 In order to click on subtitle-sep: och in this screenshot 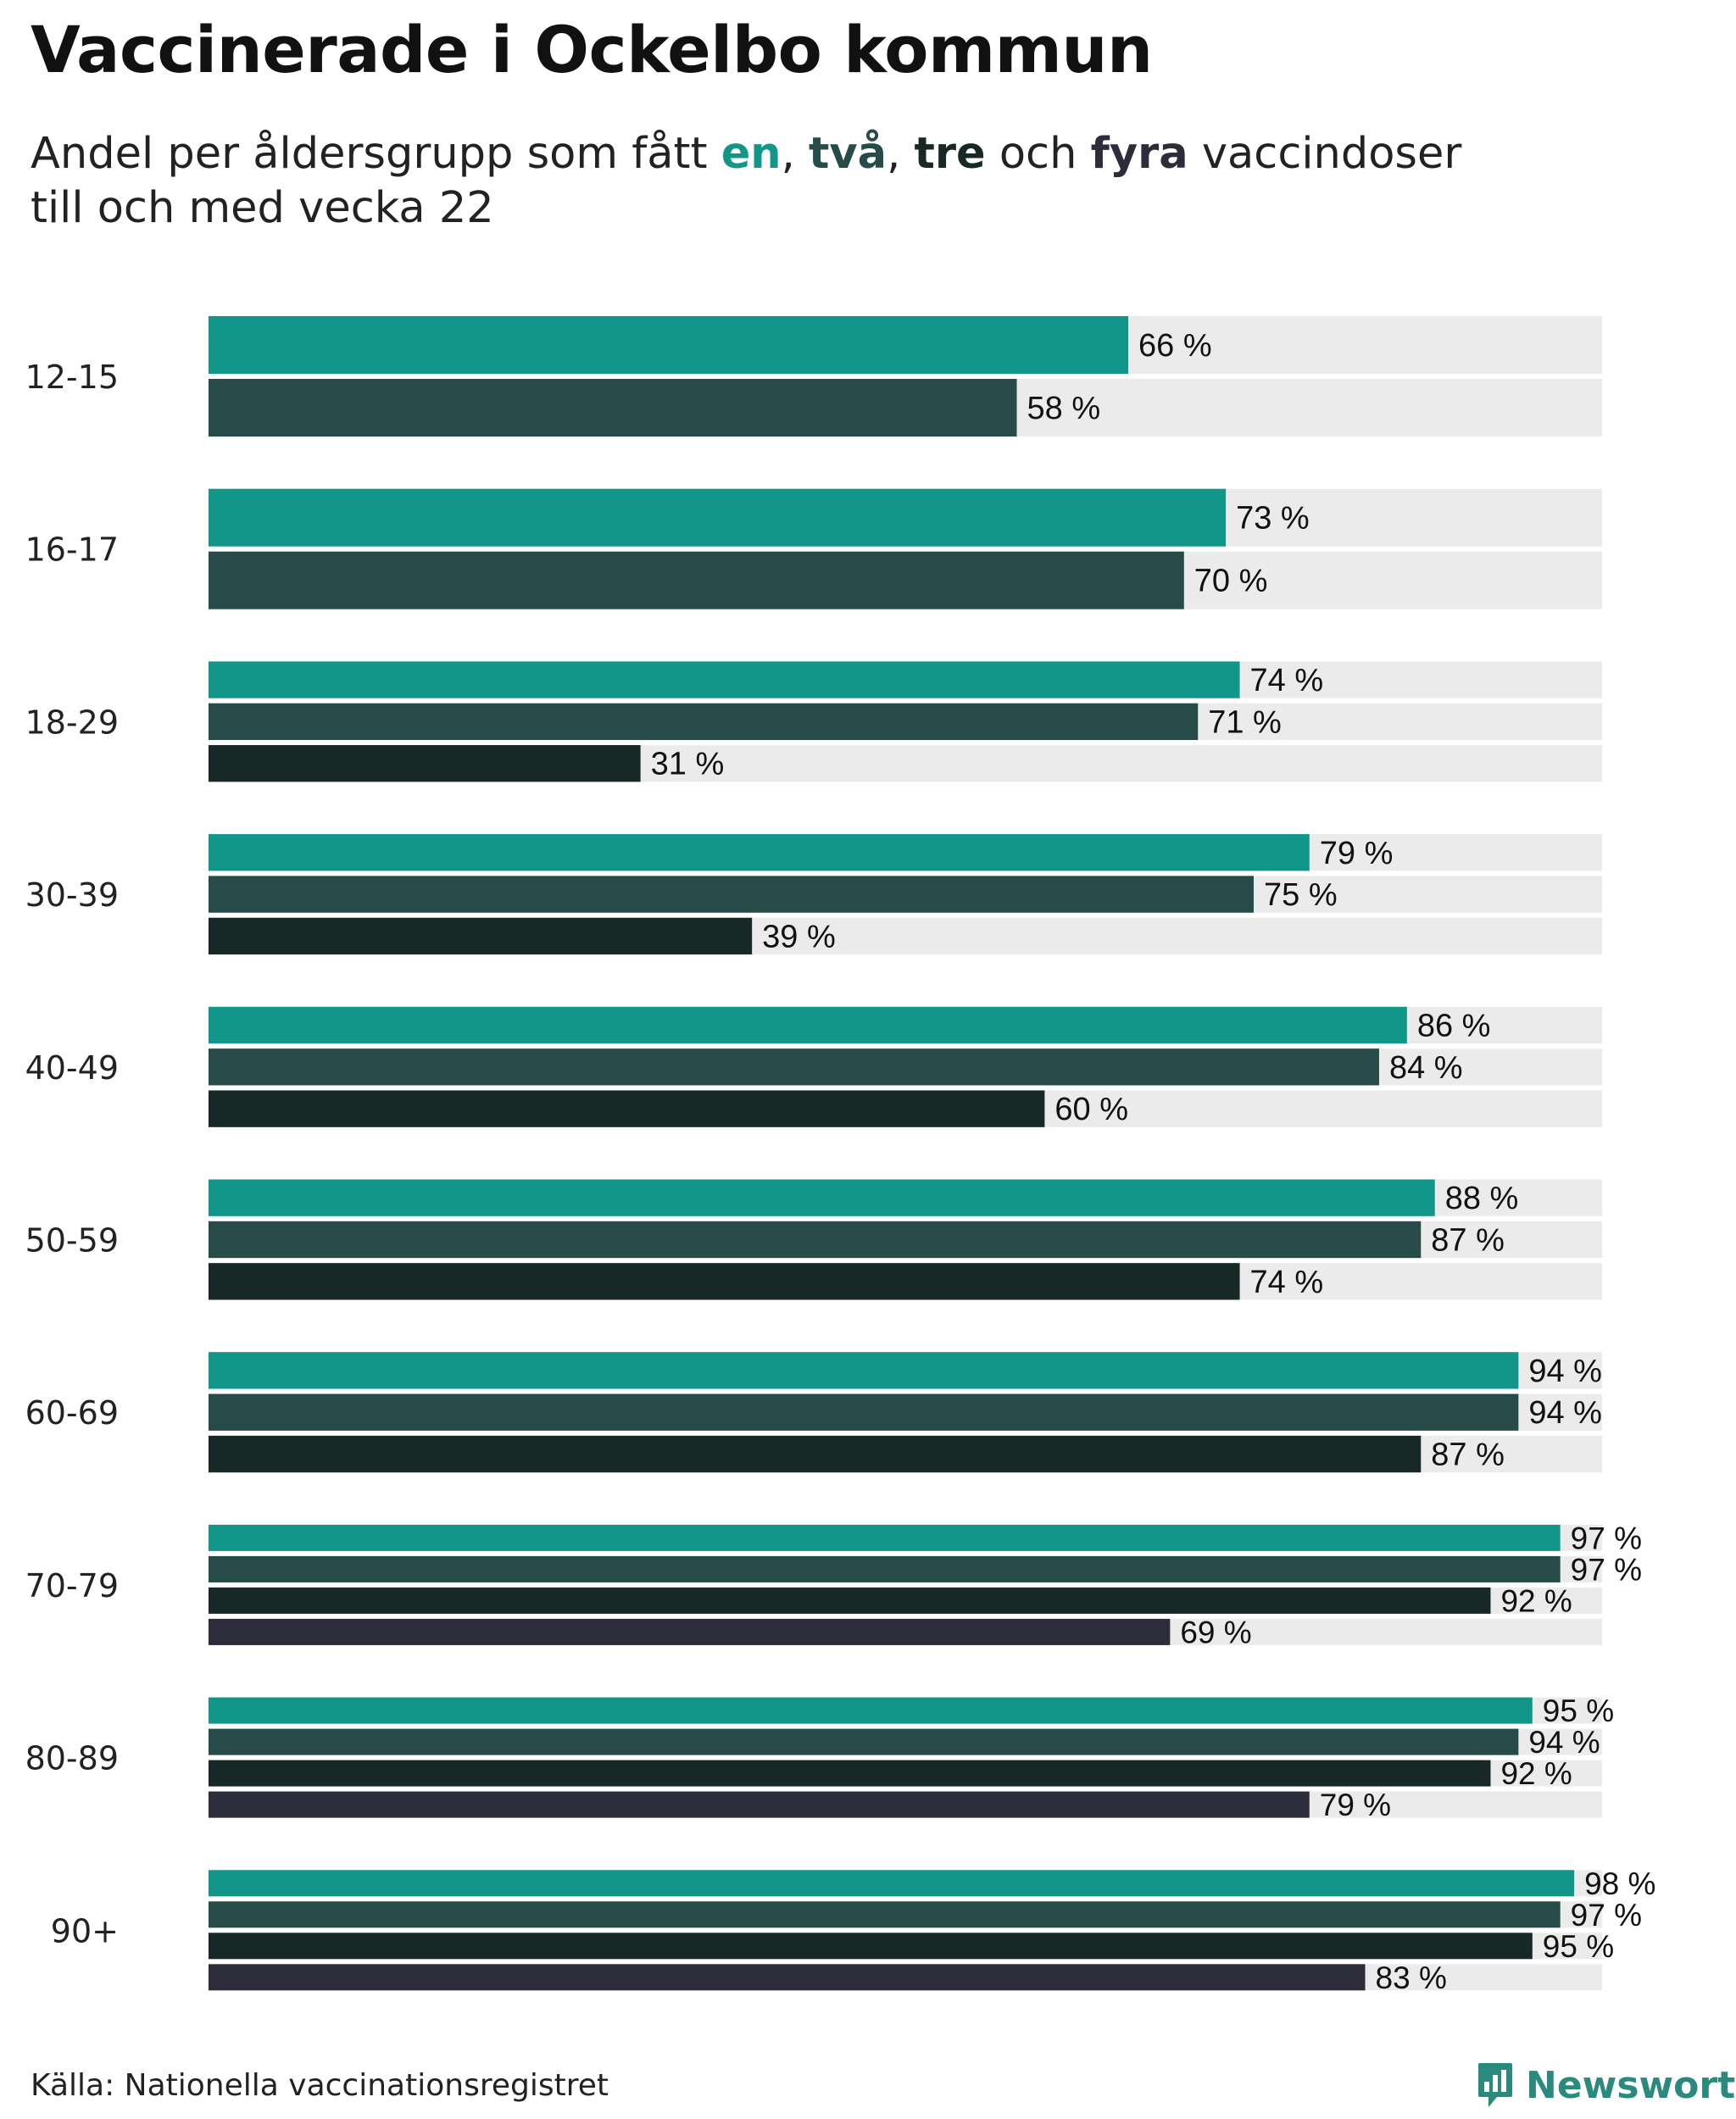, I will do `click(1038, 154)`.